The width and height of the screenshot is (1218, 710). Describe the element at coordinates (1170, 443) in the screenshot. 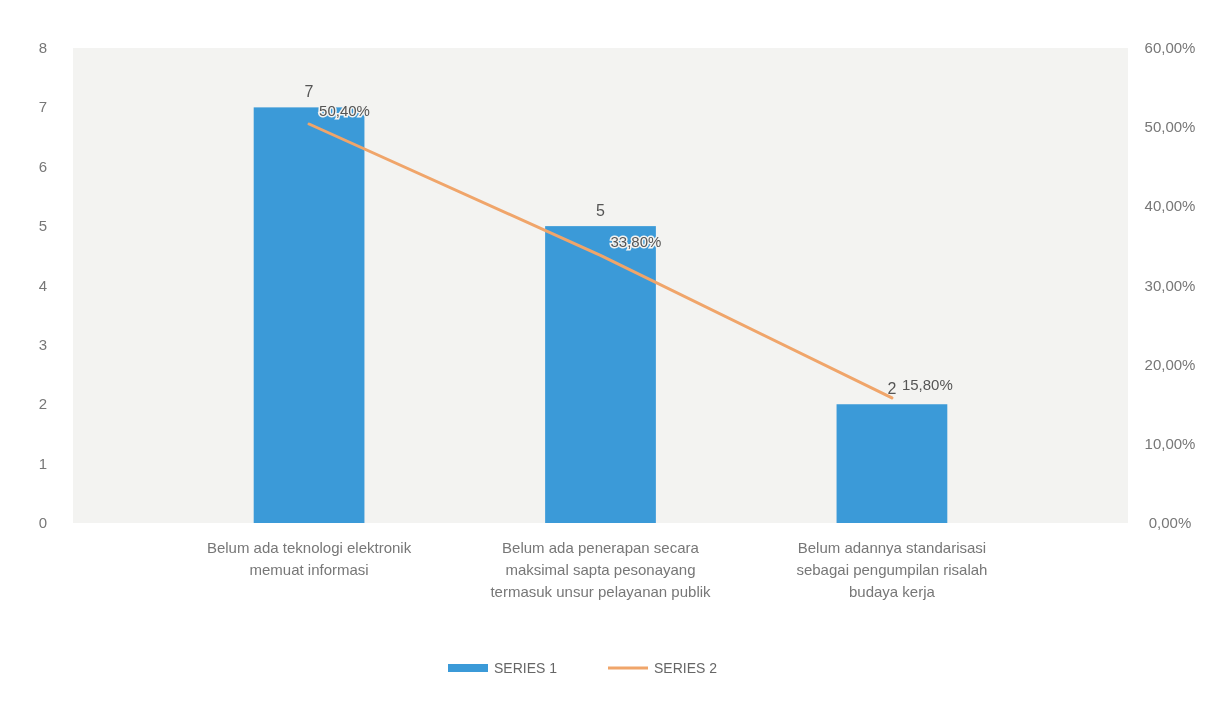

I see `y2-tick-label: 10,00%` at that location.